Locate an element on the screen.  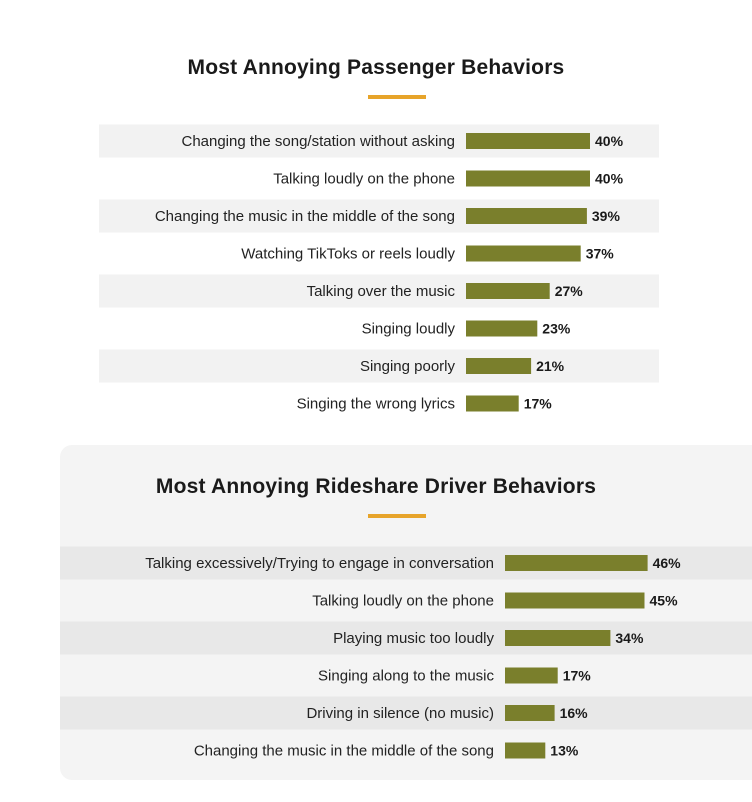
category-label: Driving in silence (no music) is located at coordinates (400, 713).